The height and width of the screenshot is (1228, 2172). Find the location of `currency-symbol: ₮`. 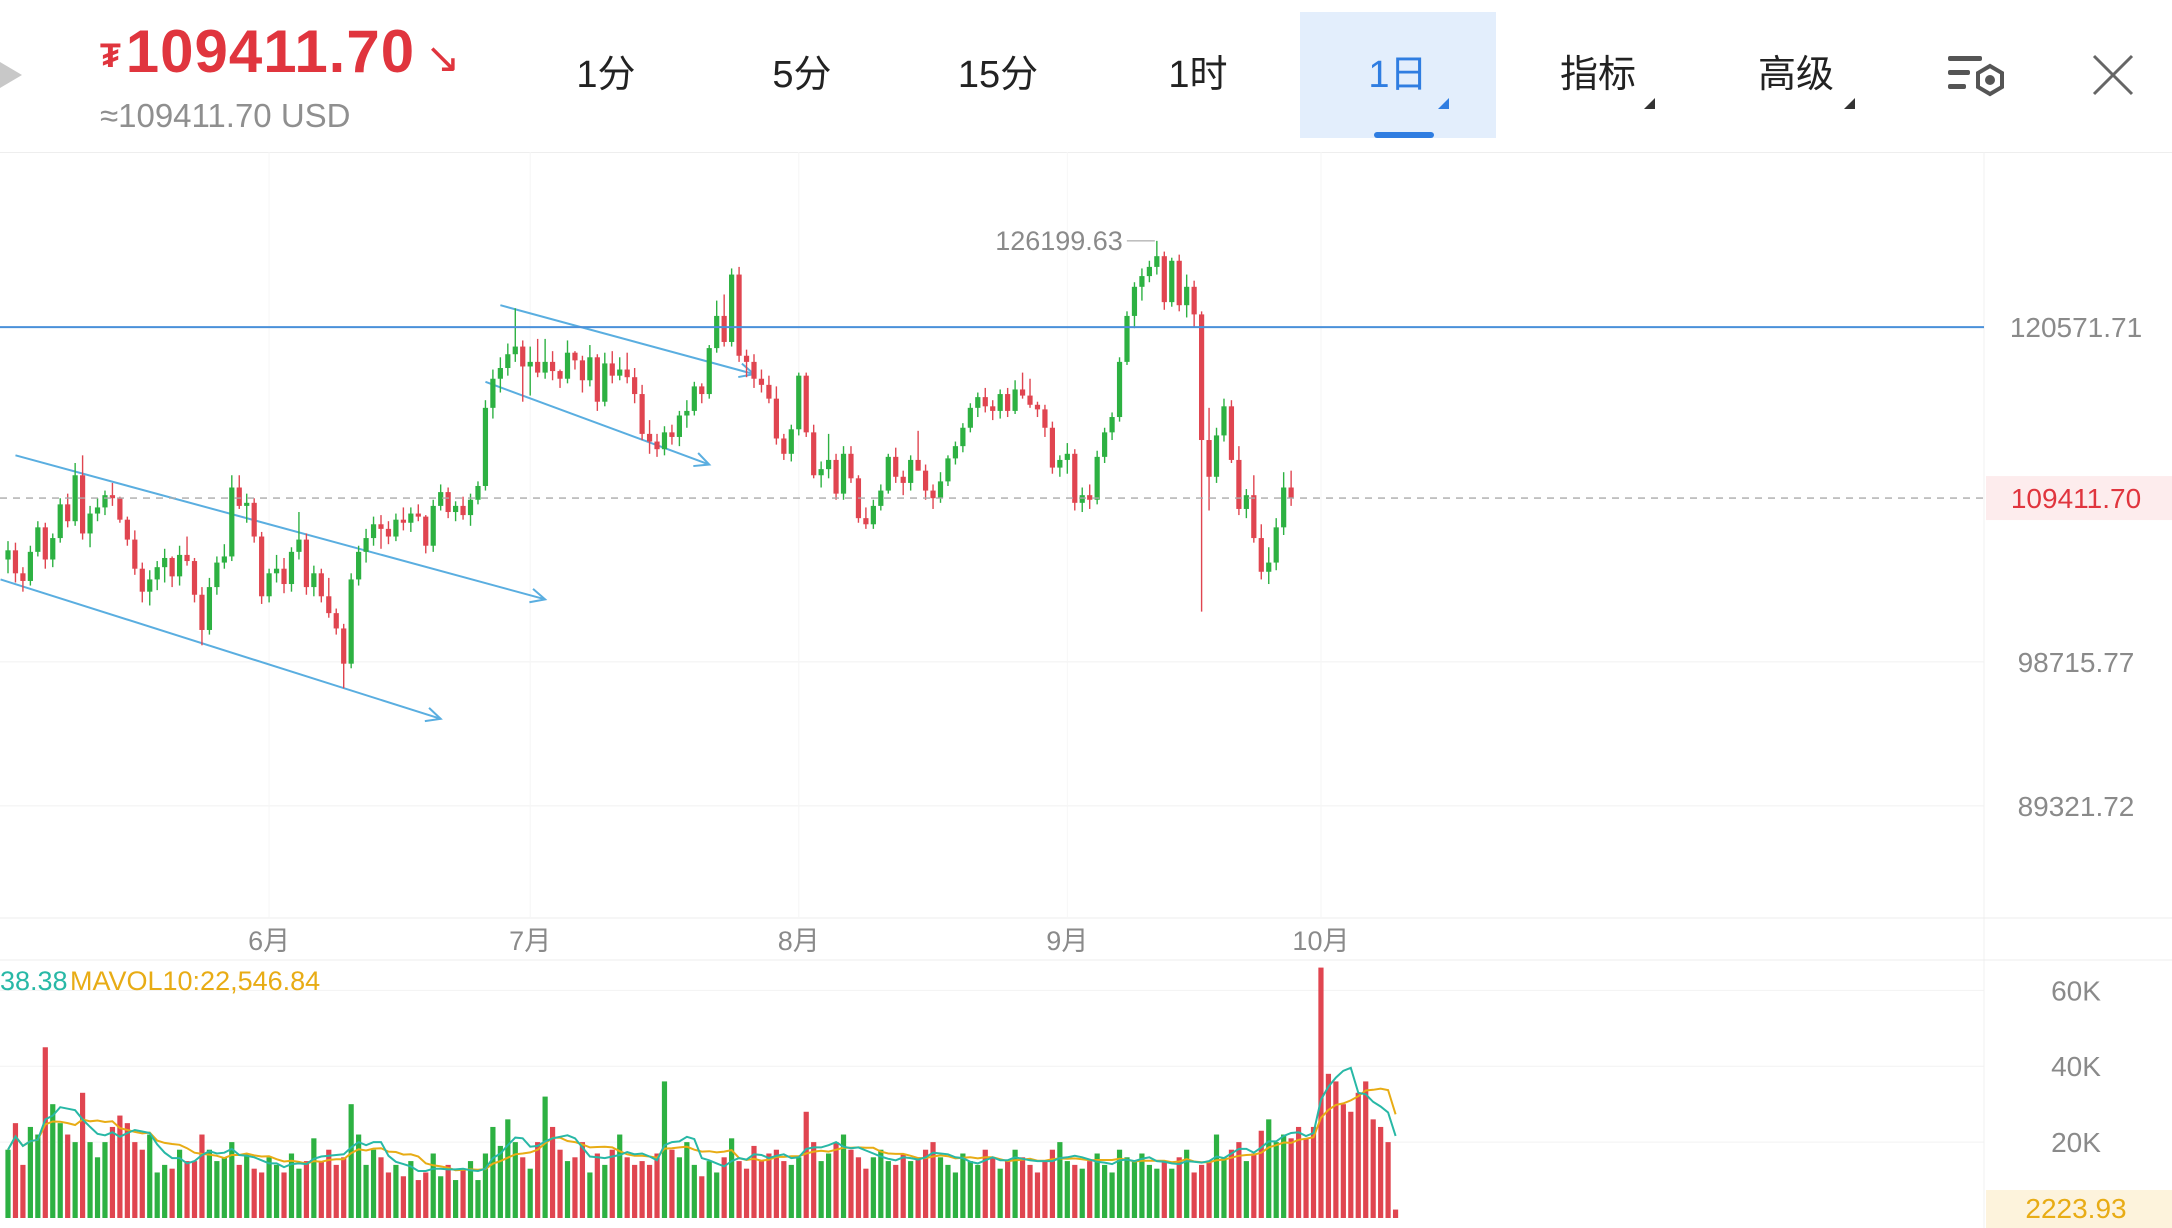

currency-symbol: ₮ is located at coordinates (111, 56).